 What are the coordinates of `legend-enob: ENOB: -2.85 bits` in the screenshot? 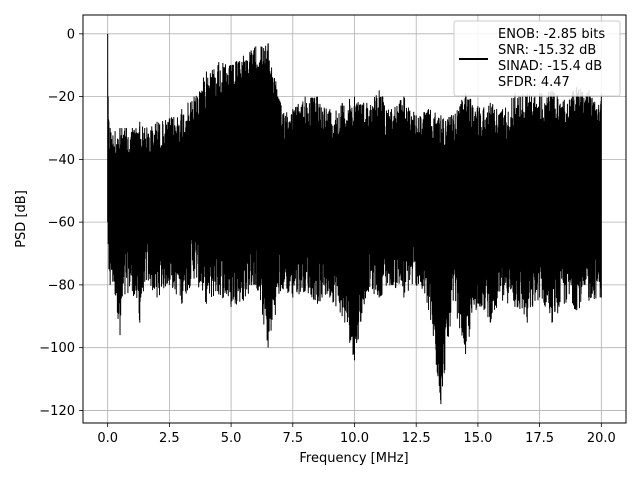 It's located at (551, 34).